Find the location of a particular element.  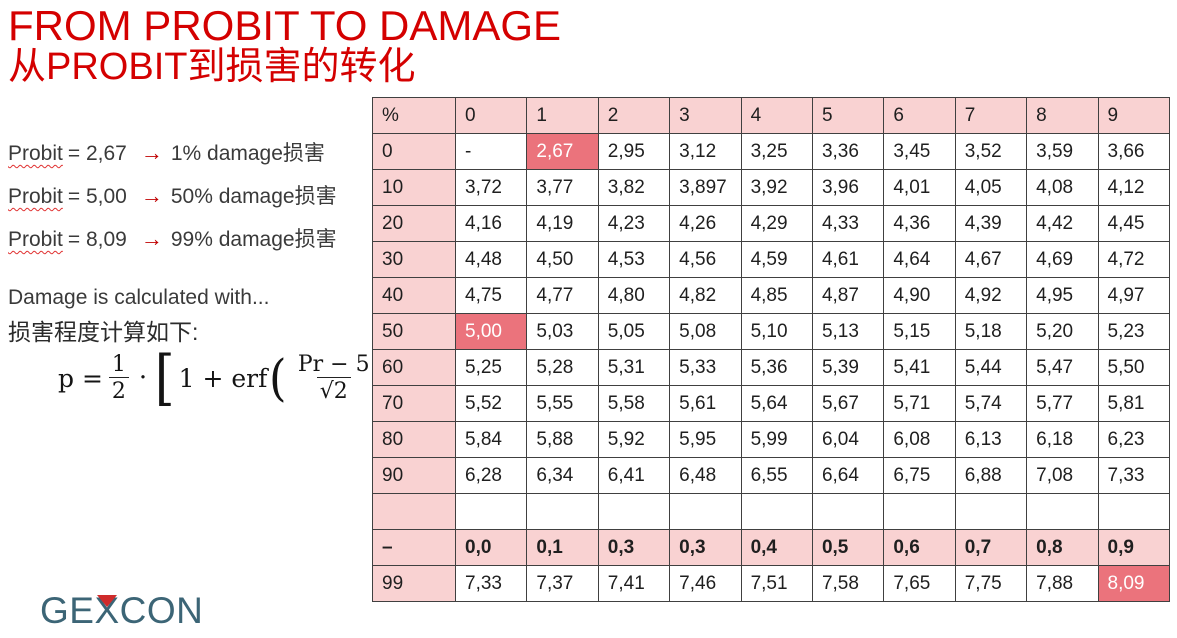

table-cell: 3,897 is located at coordinates (705, 187).